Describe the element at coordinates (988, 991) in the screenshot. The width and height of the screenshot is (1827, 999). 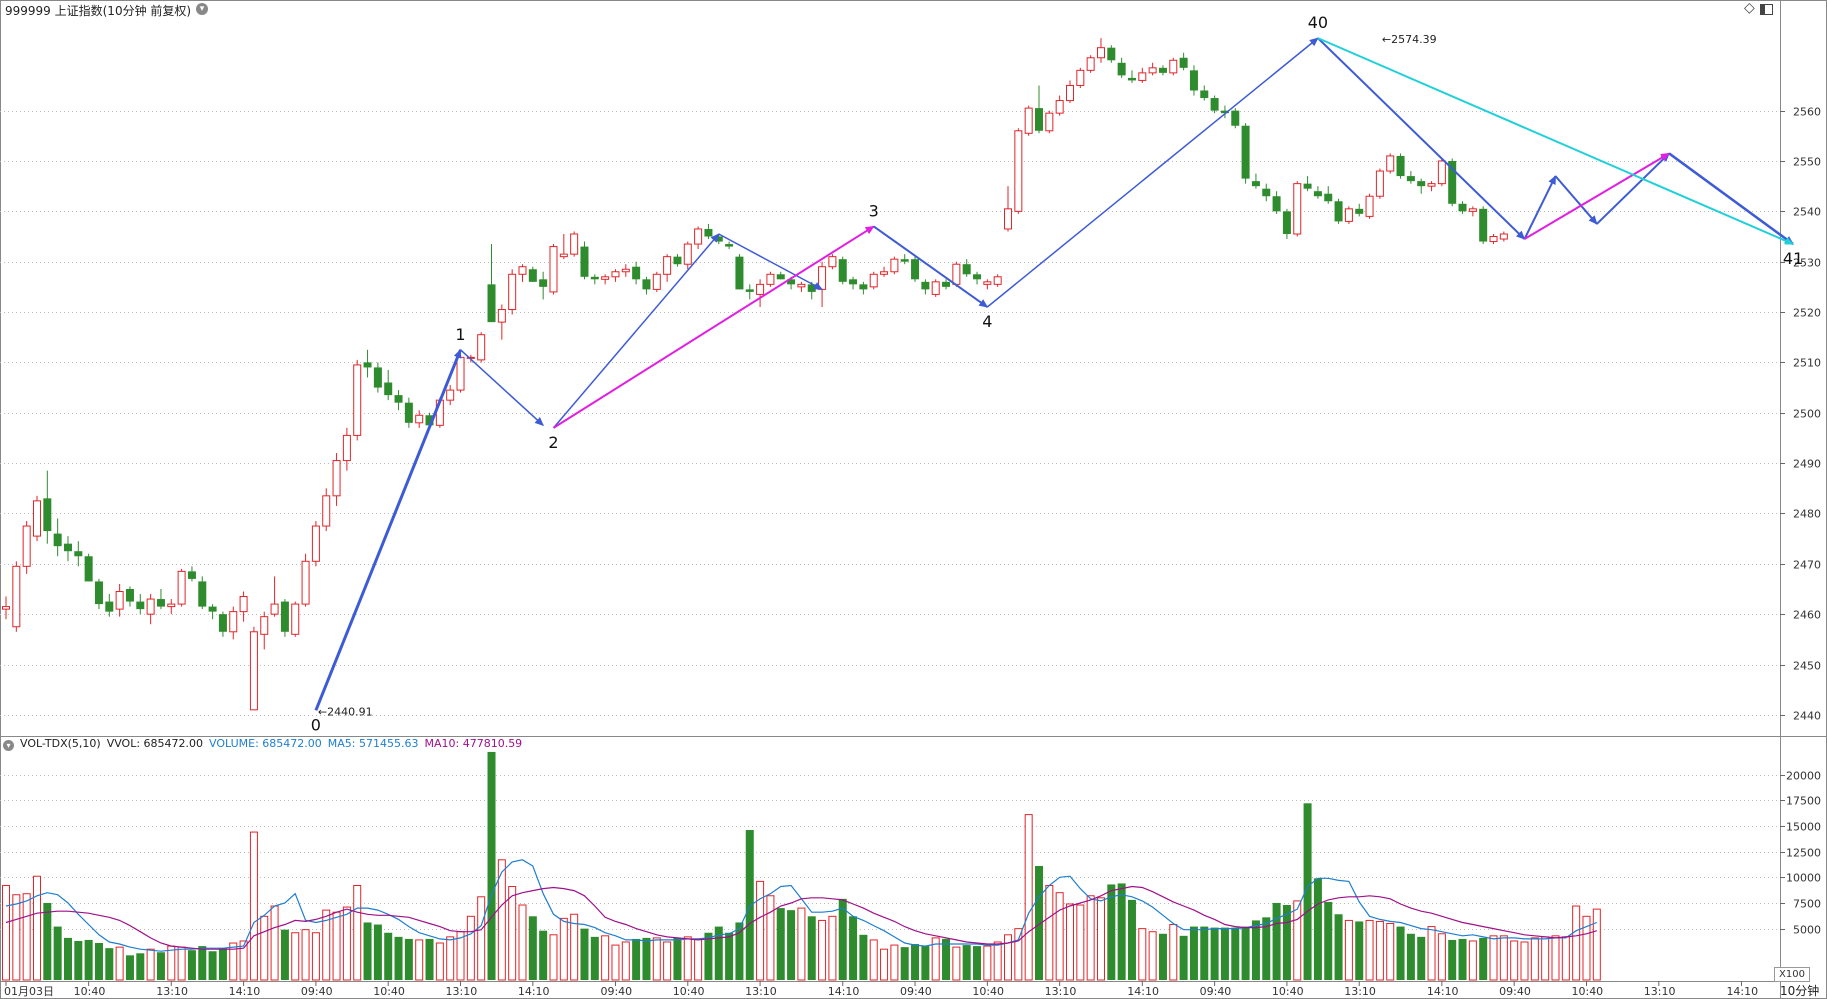
I see `time-tick-label: 10:40` at that location.